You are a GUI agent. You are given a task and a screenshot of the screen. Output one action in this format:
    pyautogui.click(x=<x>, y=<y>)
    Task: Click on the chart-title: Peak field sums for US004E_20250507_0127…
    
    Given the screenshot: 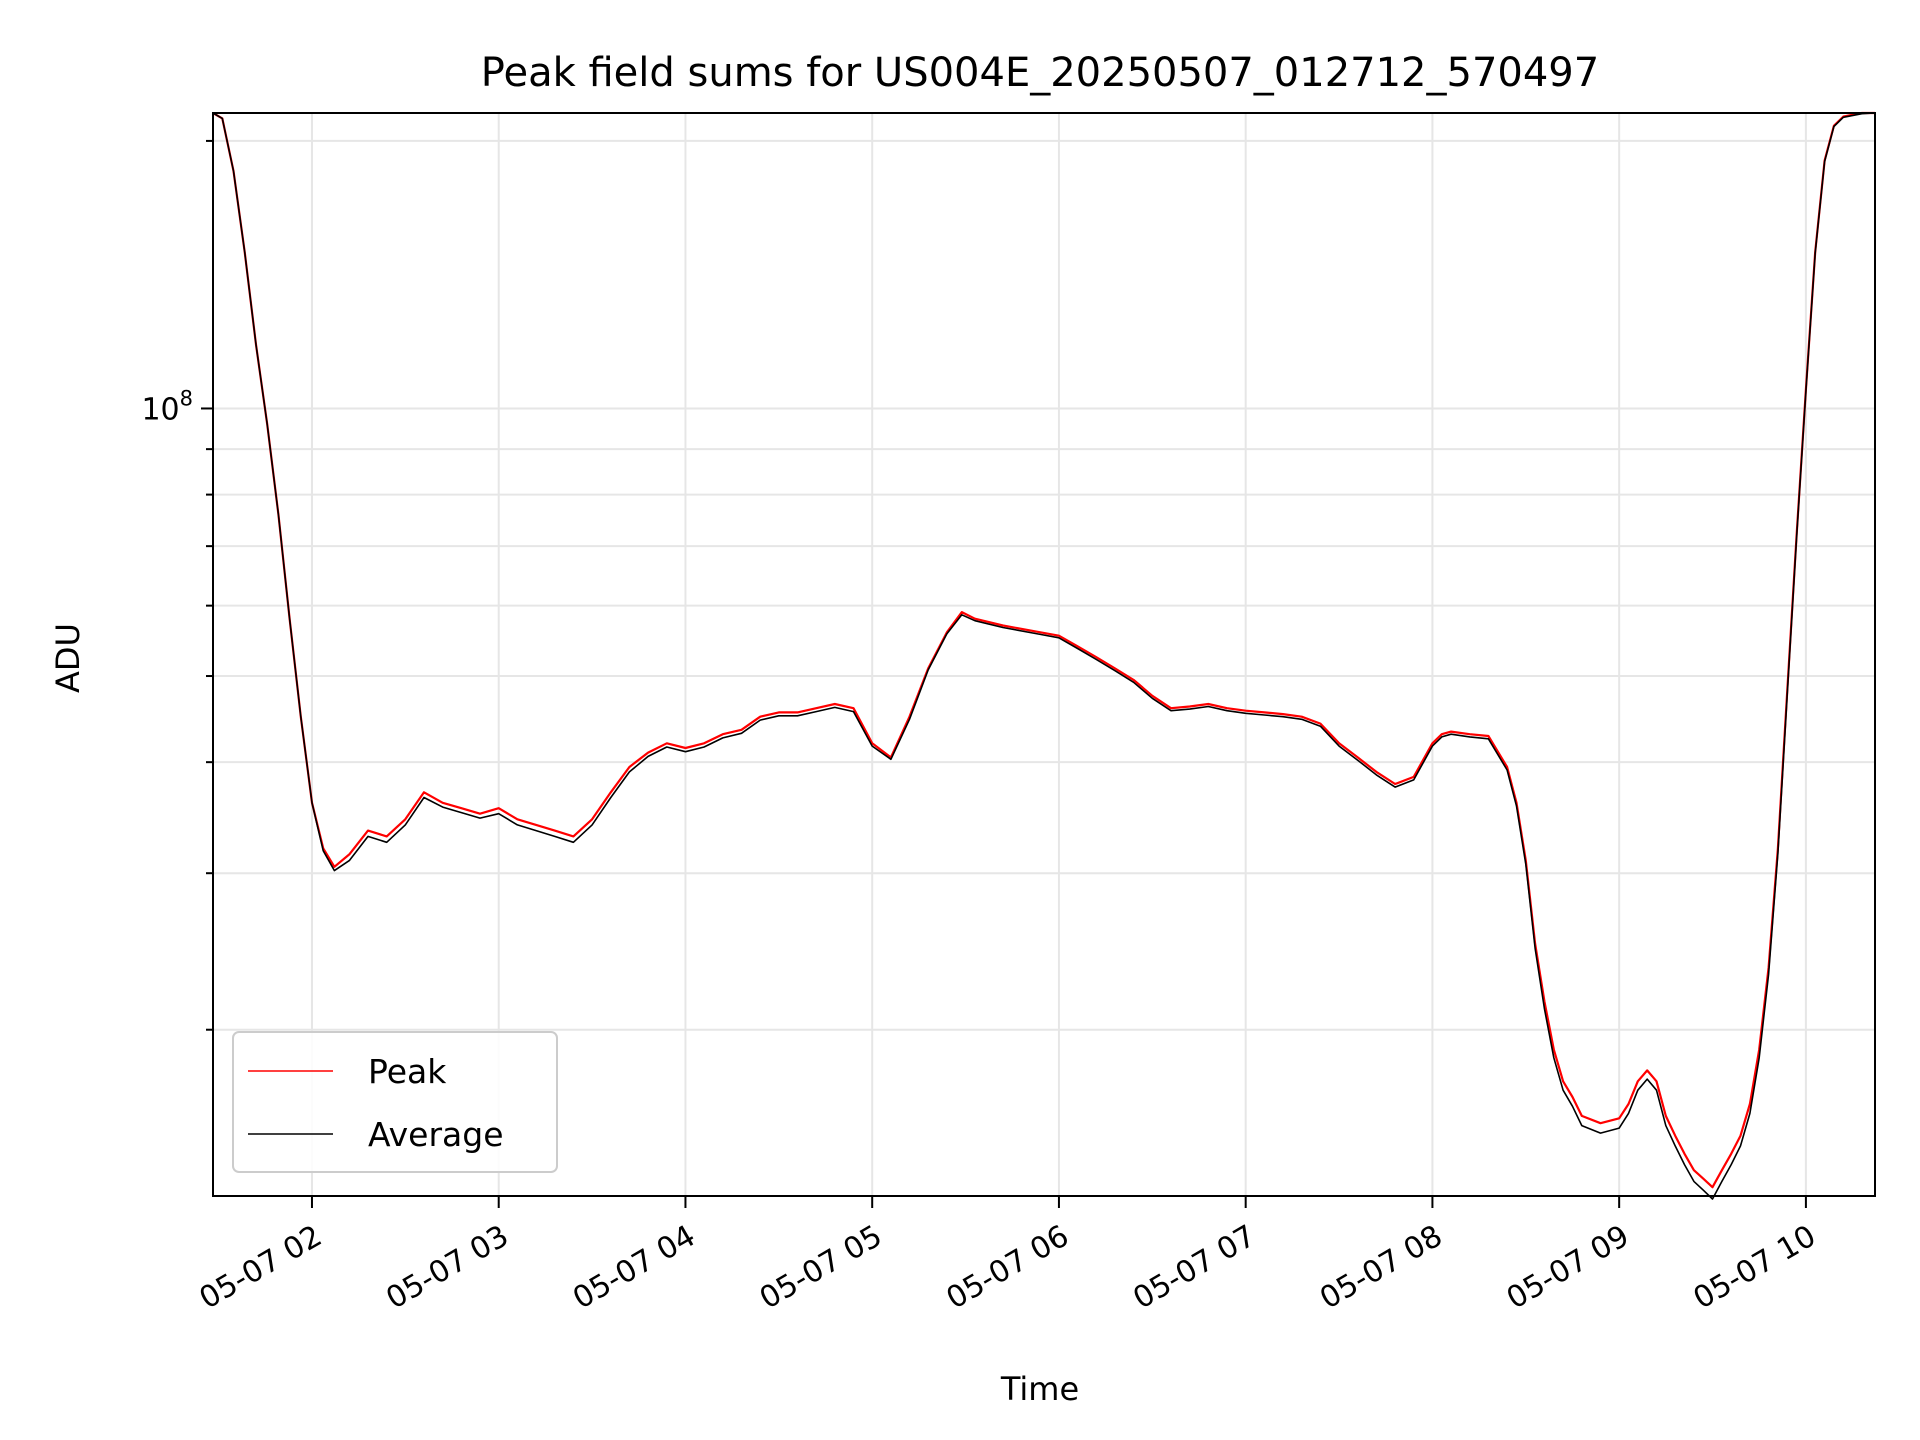 What is the action you would take?
    pyautogui.click(x=1040, y=73)
    